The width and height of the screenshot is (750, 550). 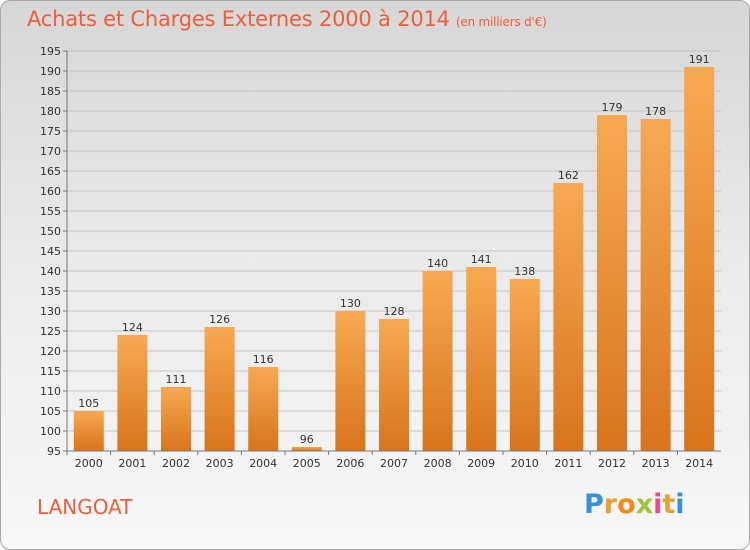 I want to click on bar-2000, so click(x=88, y=431).